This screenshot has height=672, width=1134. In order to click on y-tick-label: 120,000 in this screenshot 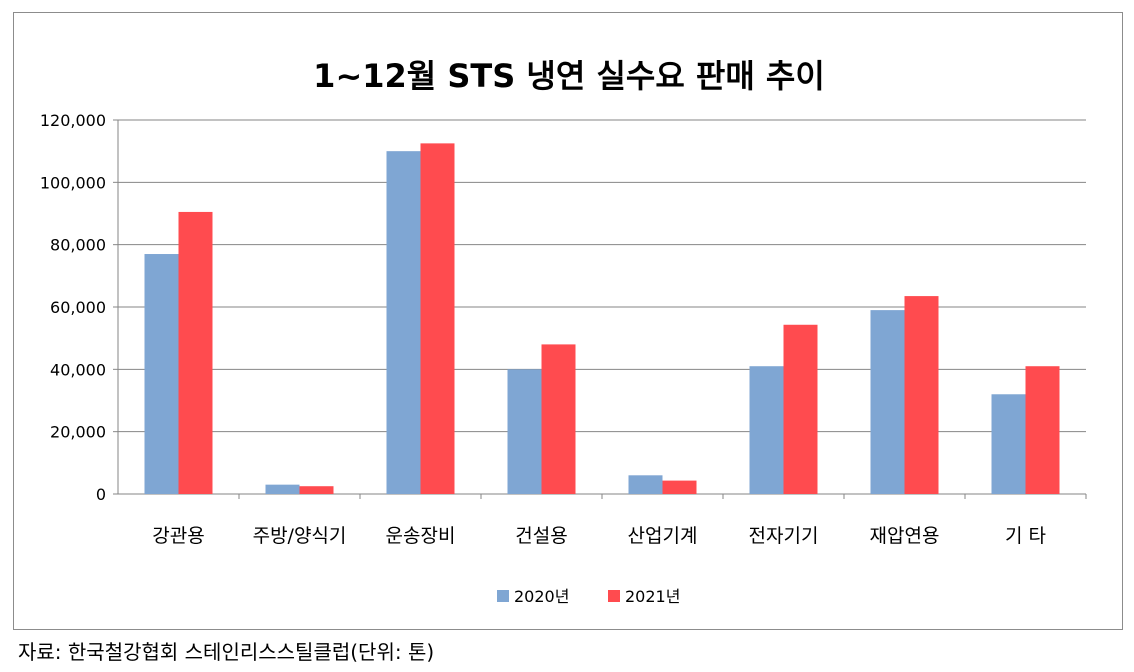, I will do `click(73, 120)`.